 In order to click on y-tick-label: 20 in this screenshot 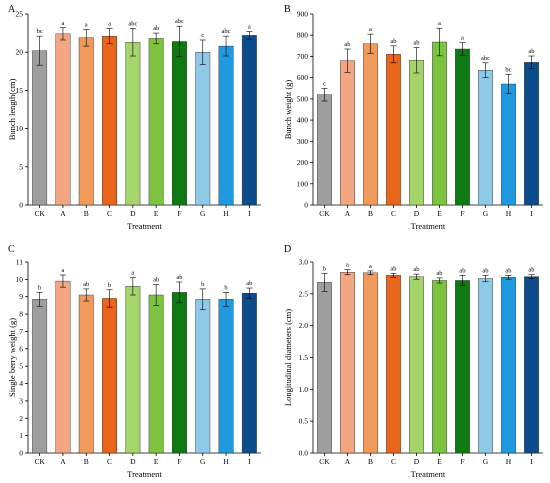, I will do `click(20, 52)`.